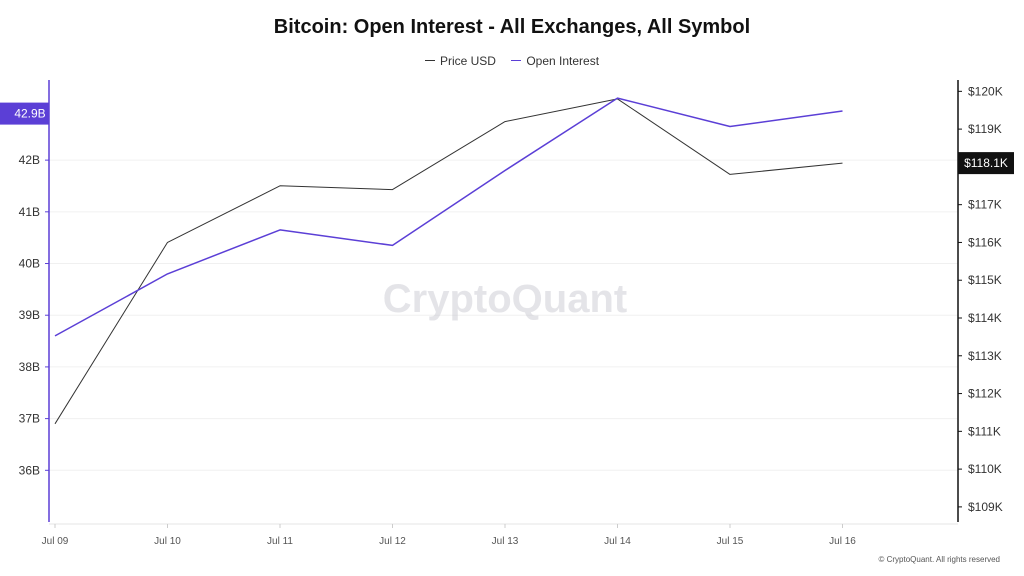 This screenshot has width=1024, height=576. I want to click on copyright-notice: © CryptoQuant. All rights reserved, so click(939, 559).